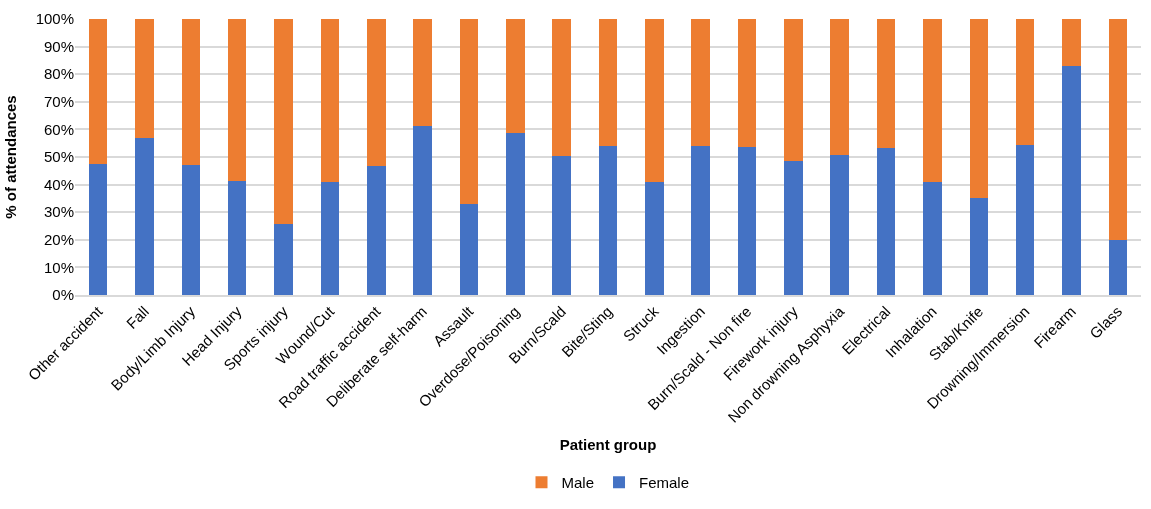  What do you see at coordinates (58, 46) in the screenshot?
I see `y-tick-label: 90%` at bounding box center [58, 46].